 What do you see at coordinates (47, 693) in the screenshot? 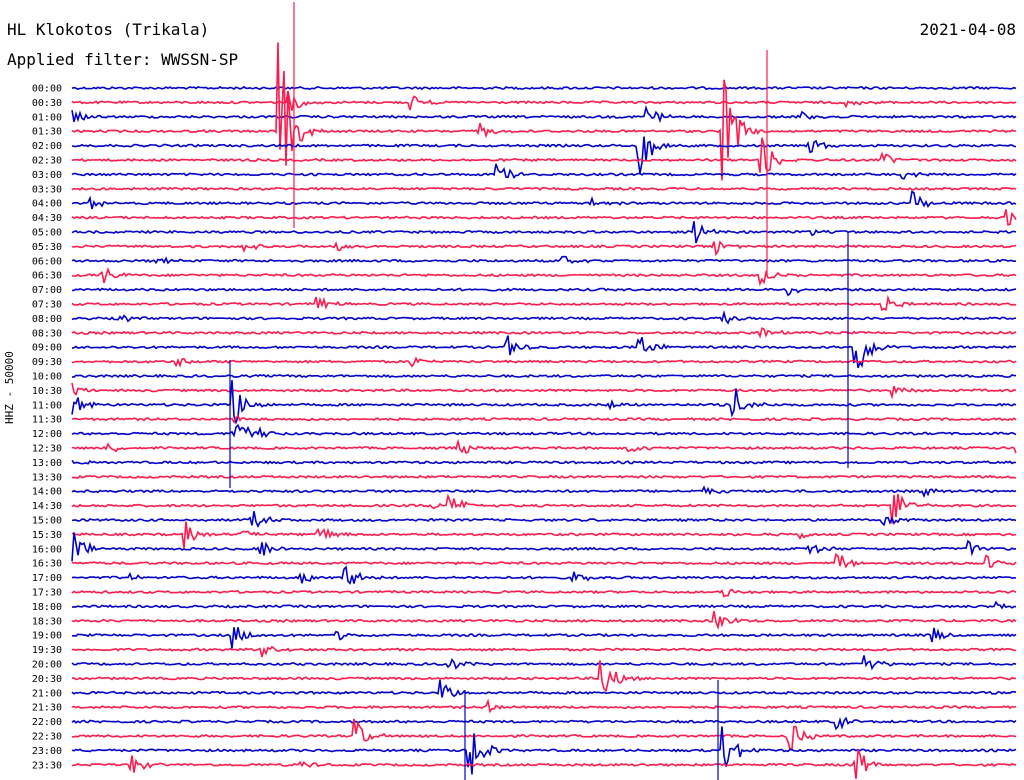
I see `row-time-label: 21:00` at bounding box center [47, 693].